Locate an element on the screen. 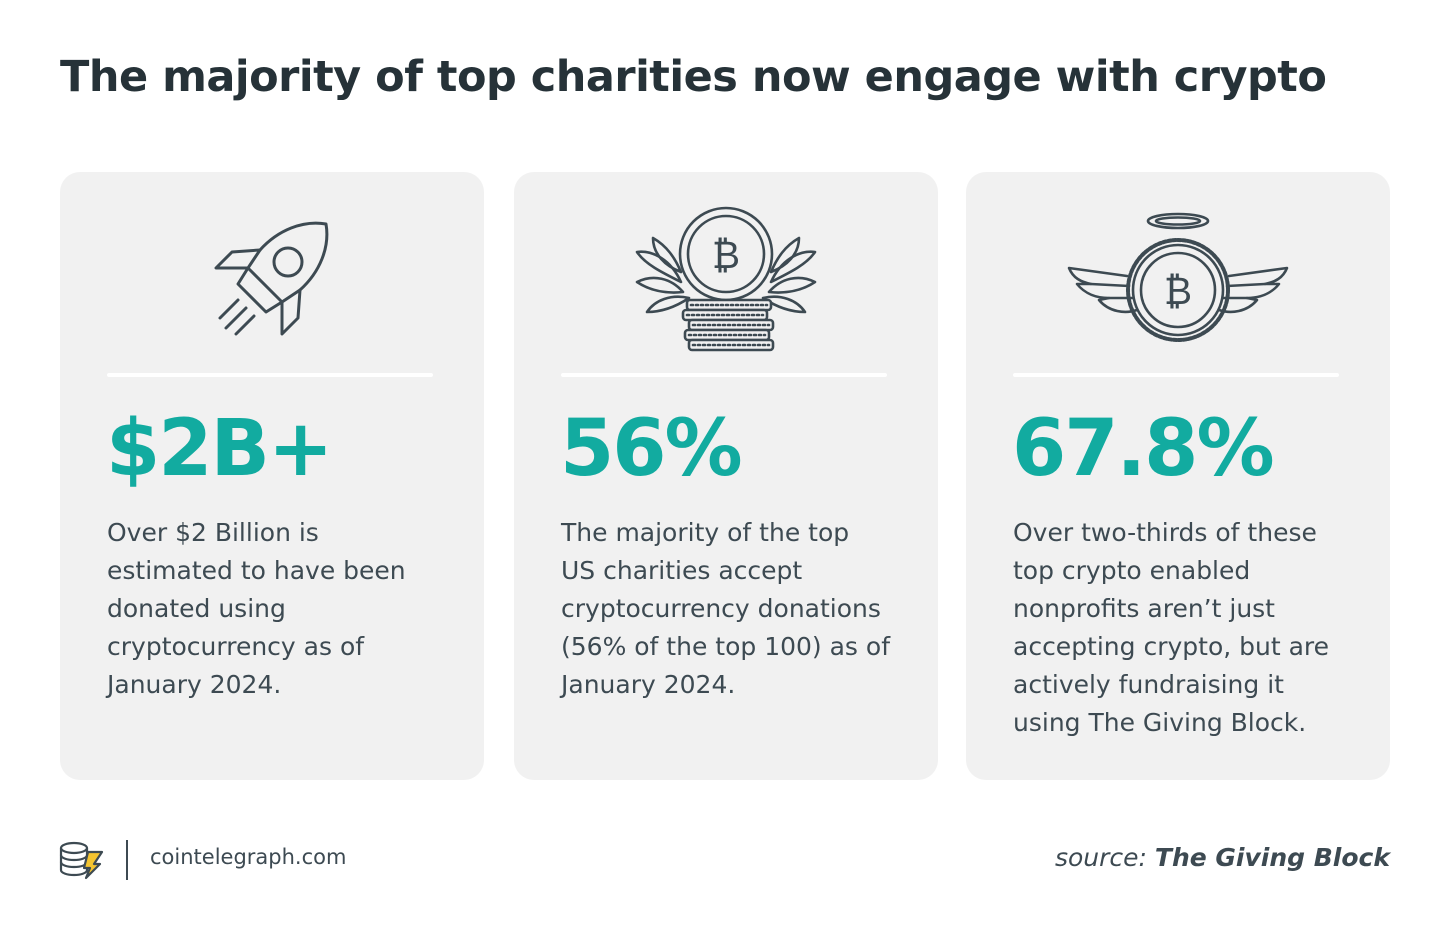 This screenshot has width=1450, height=940. footer-separator is located at coordinates (127, 860).